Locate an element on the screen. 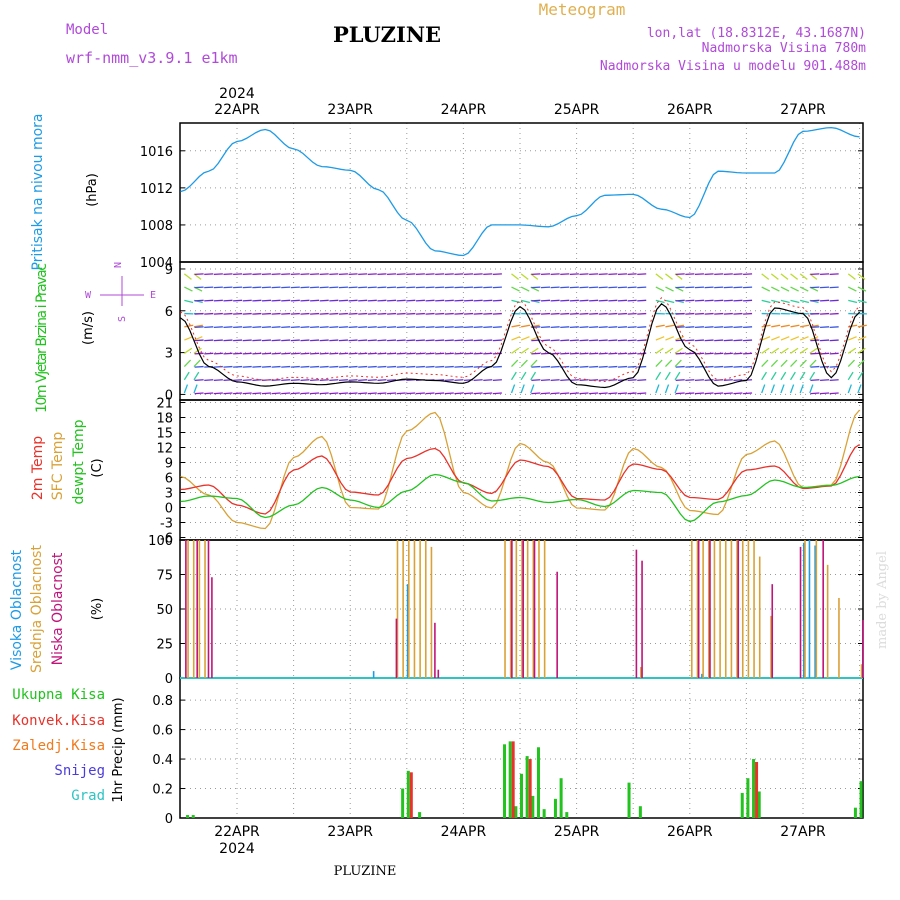 The image size is (900, 900). wind-barbs is located at coordinates (525, 334).